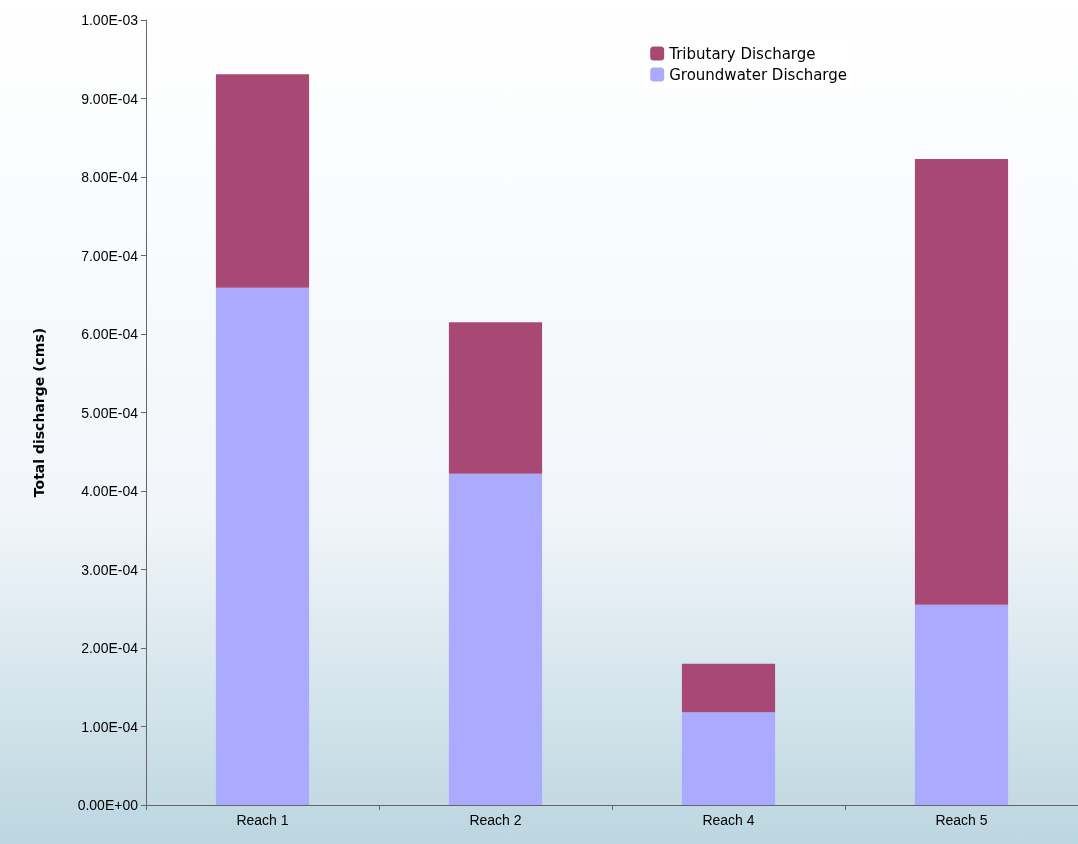  I want to click on y-tick-label: 9.00E-04, so click(110, 98).